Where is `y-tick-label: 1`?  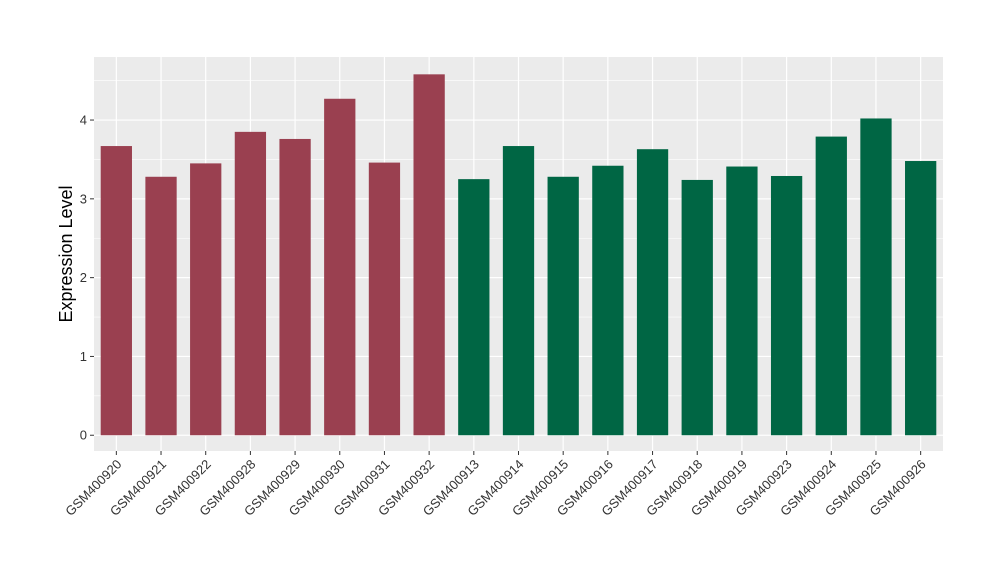 y-tick-label: 1 is located at coordinates (83, 356).